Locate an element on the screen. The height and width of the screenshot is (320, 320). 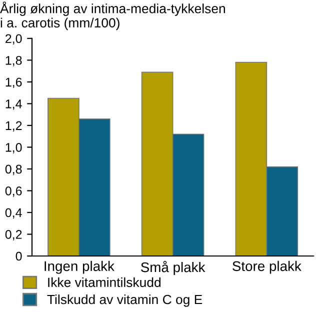
legend-label: Ikke vitamintilskudd is located at coordinates (104, 282).